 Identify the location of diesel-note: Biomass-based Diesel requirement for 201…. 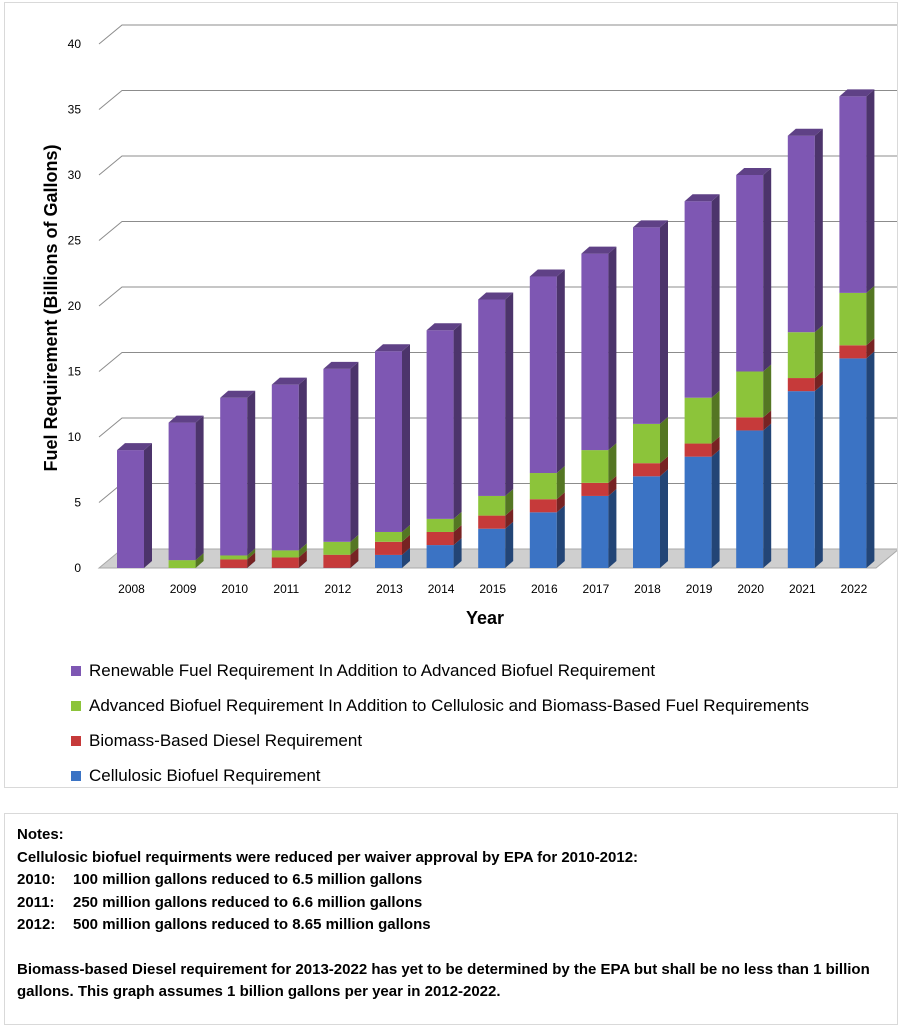
(443, 980).